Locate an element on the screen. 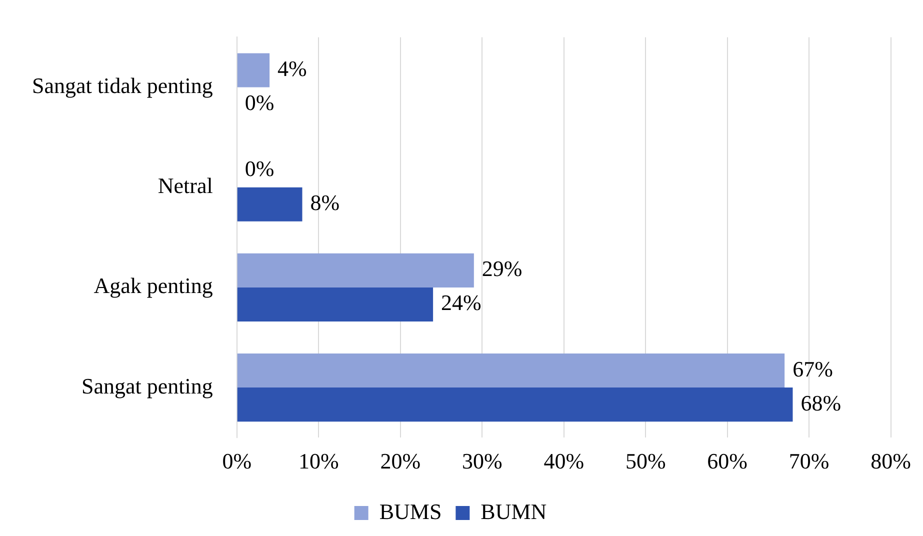 The height and width of the screenshot is (536, 923). x-tick-label: 50% is located at coordinates (645, 461).